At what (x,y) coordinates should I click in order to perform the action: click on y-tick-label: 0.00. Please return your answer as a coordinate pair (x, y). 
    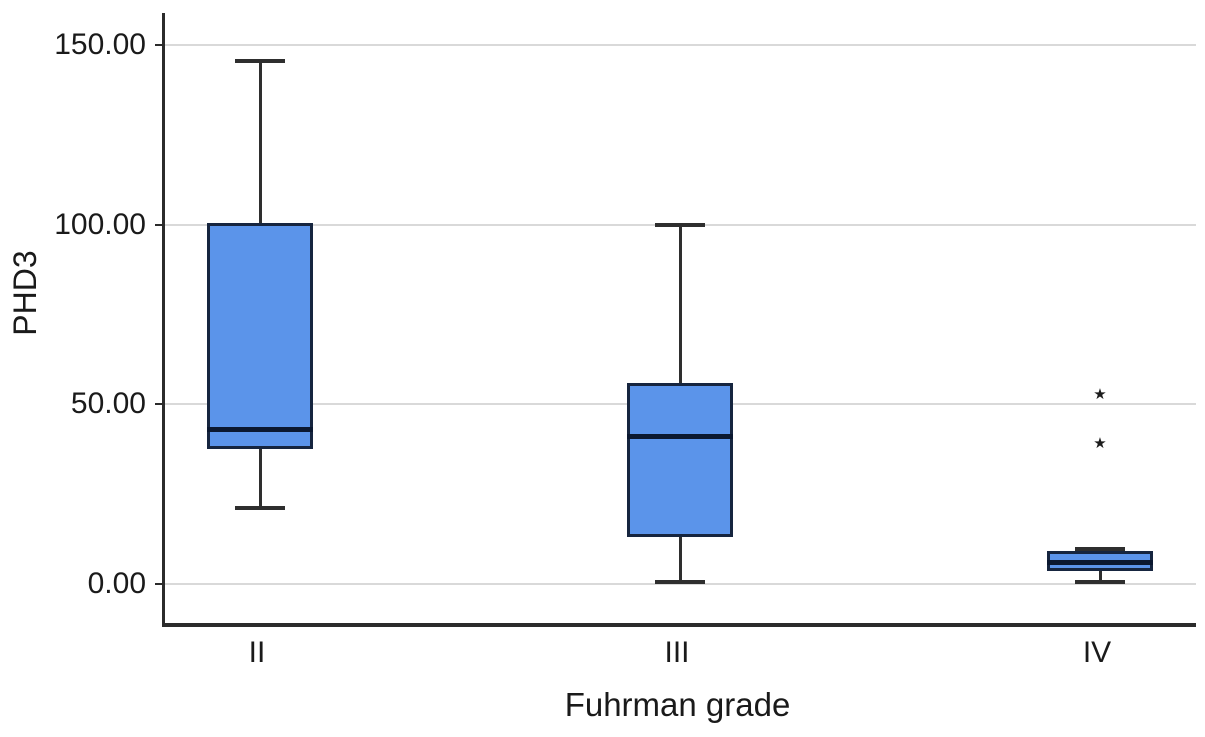
    Looking at the image, I should click on (116, 583).